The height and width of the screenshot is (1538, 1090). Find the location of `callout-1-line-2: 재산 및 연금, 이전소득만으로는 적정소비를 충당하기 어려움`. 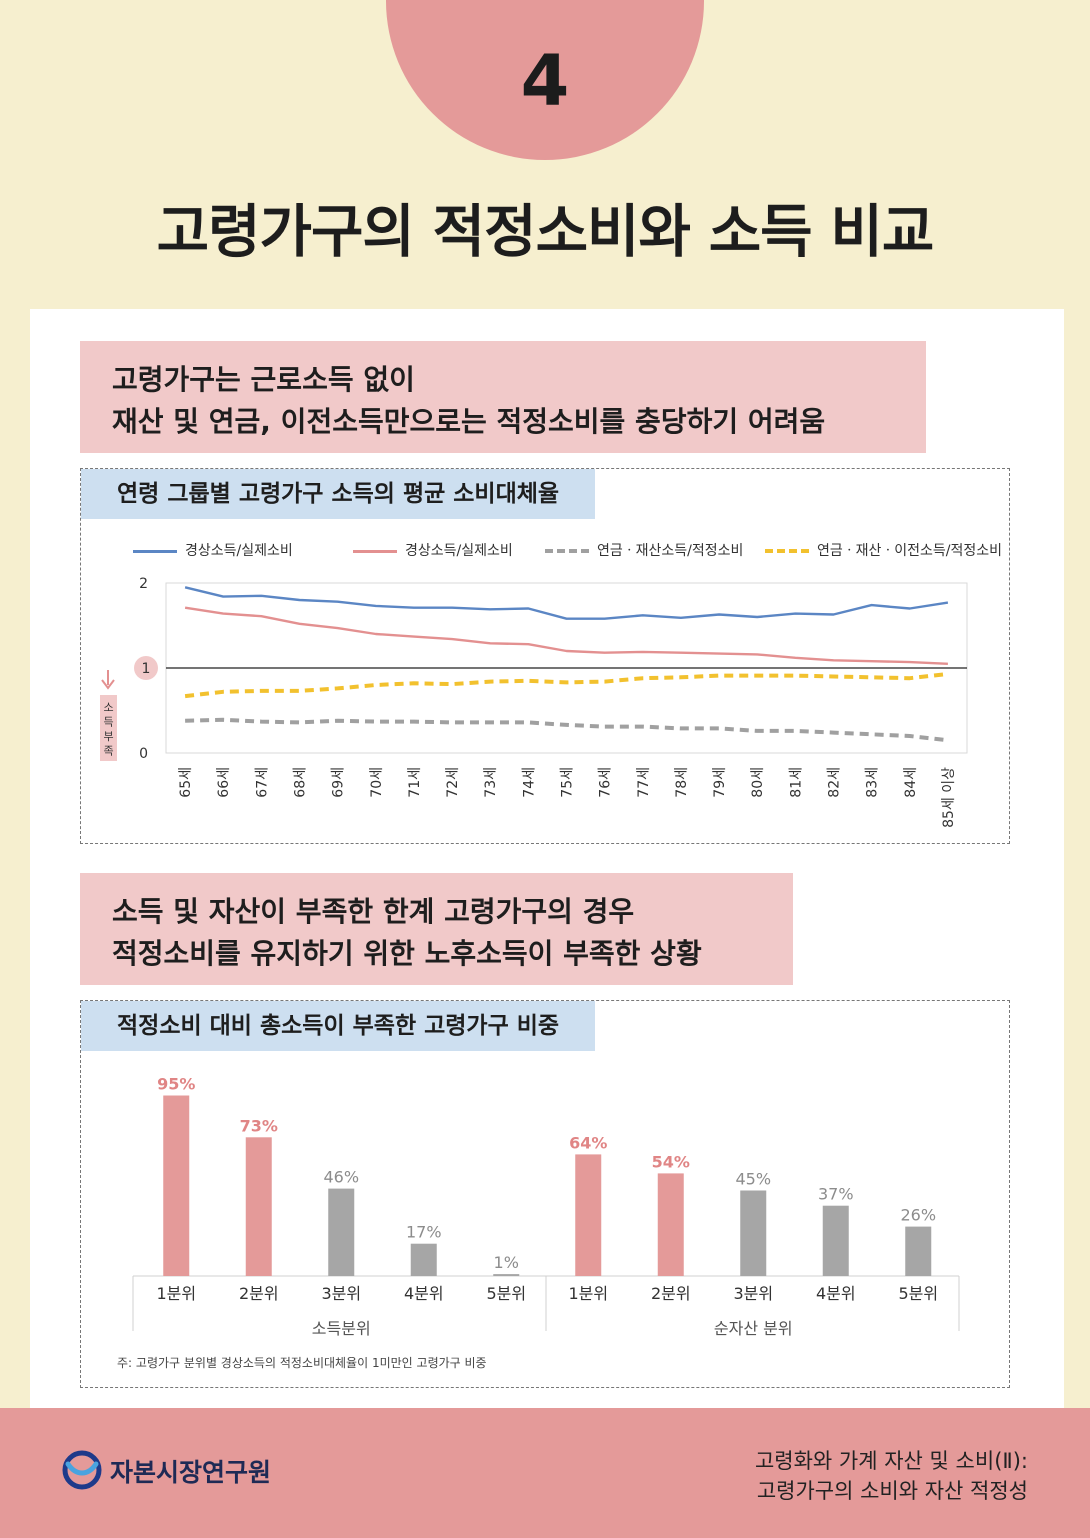

callout-1-line-2: 재산 및 연금, 이전소득만으로는 적정소비를 충당하기 어려움 is located at coordinates (469, 421).